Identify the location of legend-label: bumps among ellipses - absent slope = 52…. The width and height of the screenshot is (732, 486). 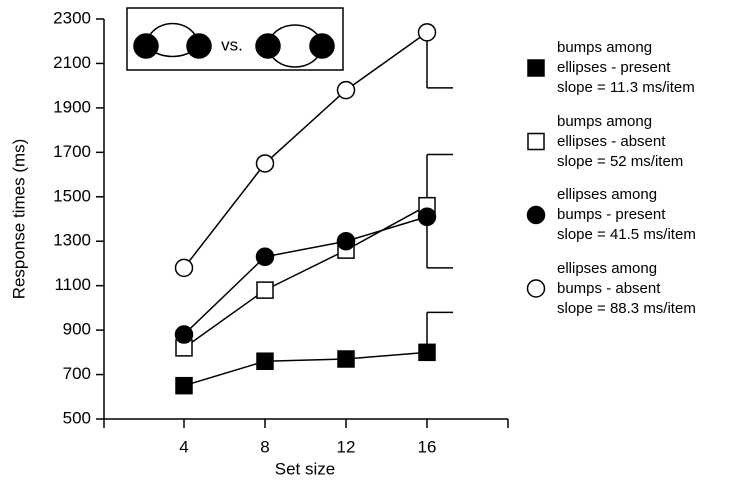
(620, 141).